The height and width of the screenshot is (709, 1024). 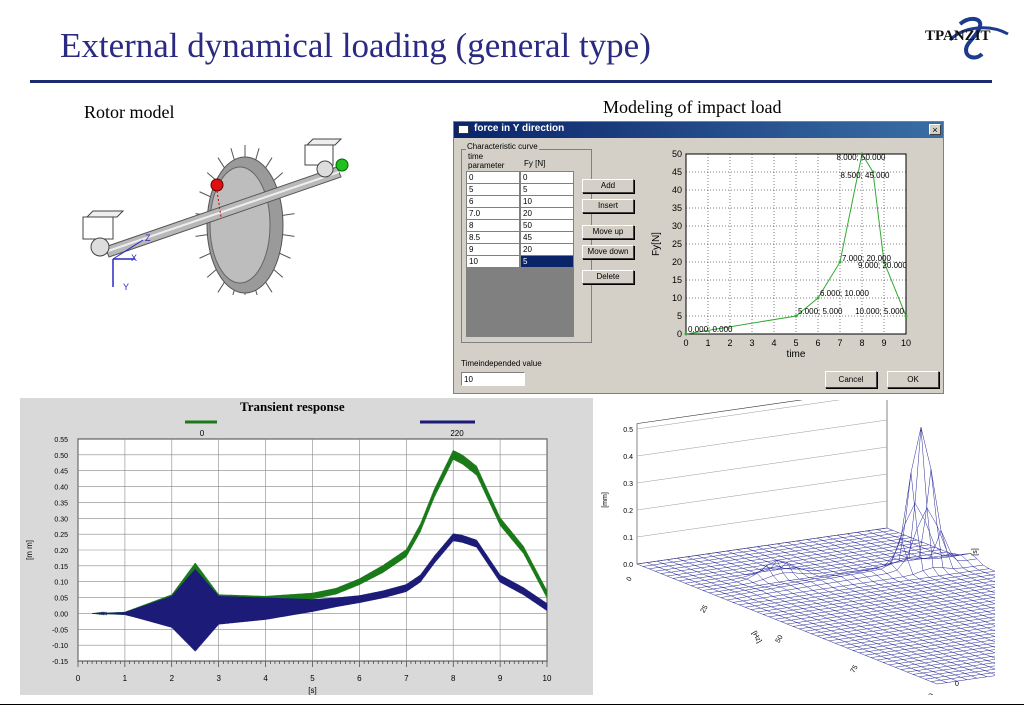 What do you see at coordinates (493, 237) in the screenshot?
I see `time-cell: 8.5` at bounding box center [493, 237].